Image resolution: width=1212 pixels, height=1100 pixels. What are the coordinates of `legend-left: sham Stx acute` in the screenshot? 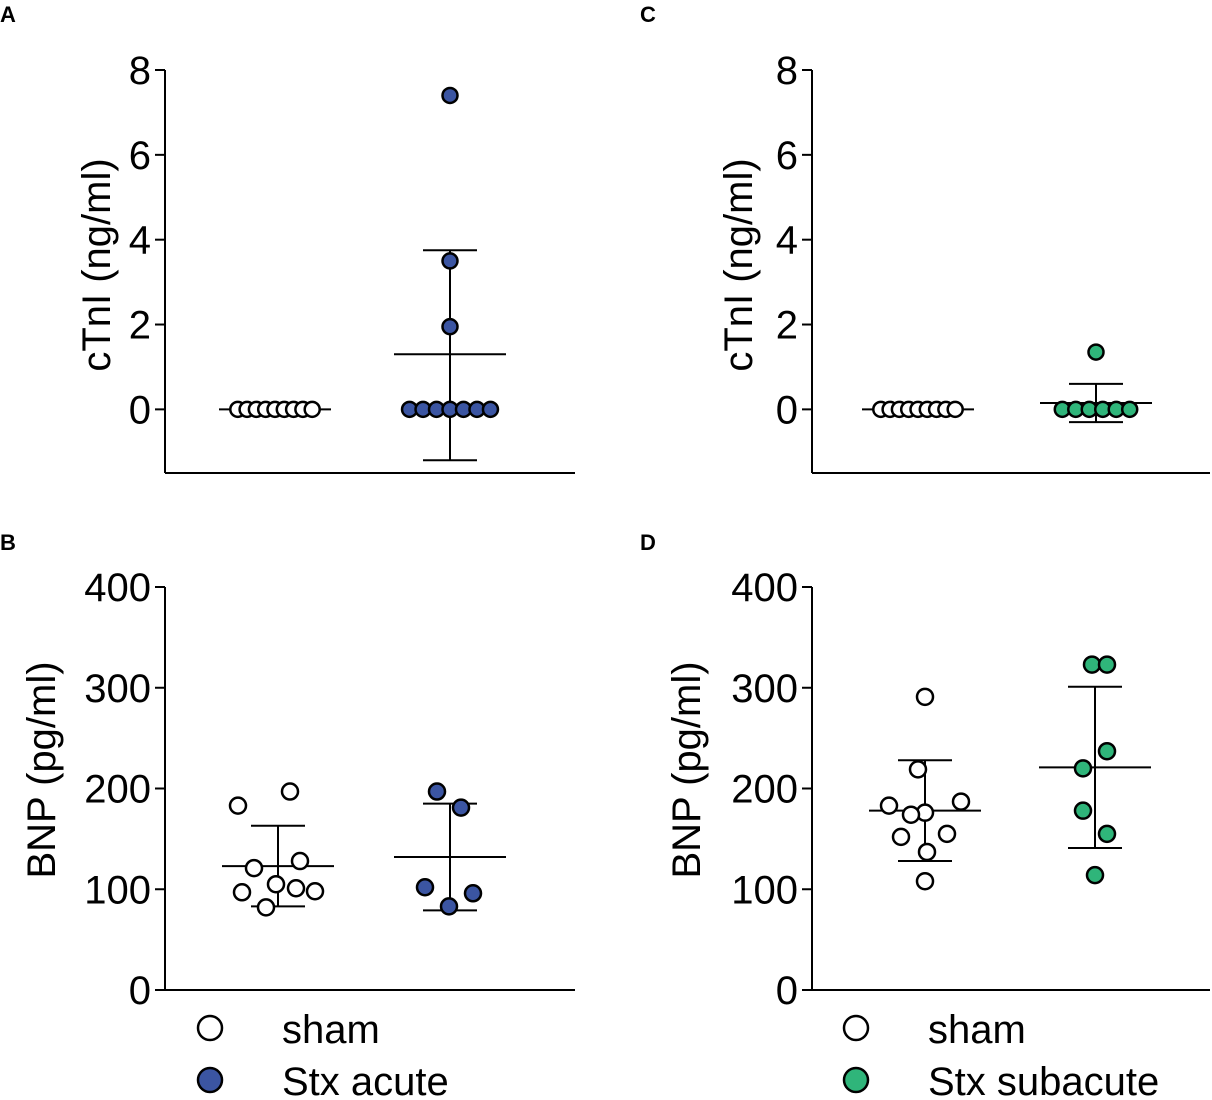 It's located at (322, 1054).